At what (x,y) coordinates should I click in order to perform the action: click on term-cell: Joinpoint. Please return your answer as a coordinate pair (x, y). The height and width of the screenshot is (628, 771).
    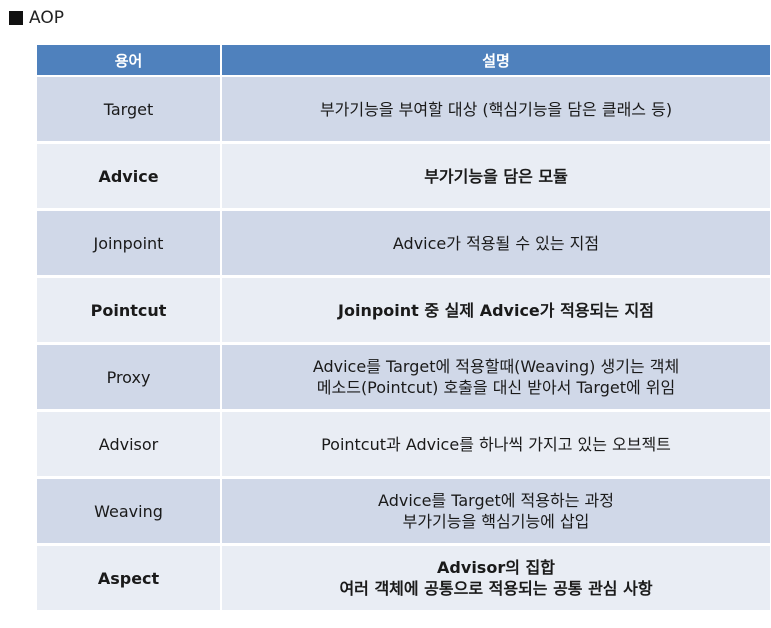
    Looking at the image, I should click on (129, 243).